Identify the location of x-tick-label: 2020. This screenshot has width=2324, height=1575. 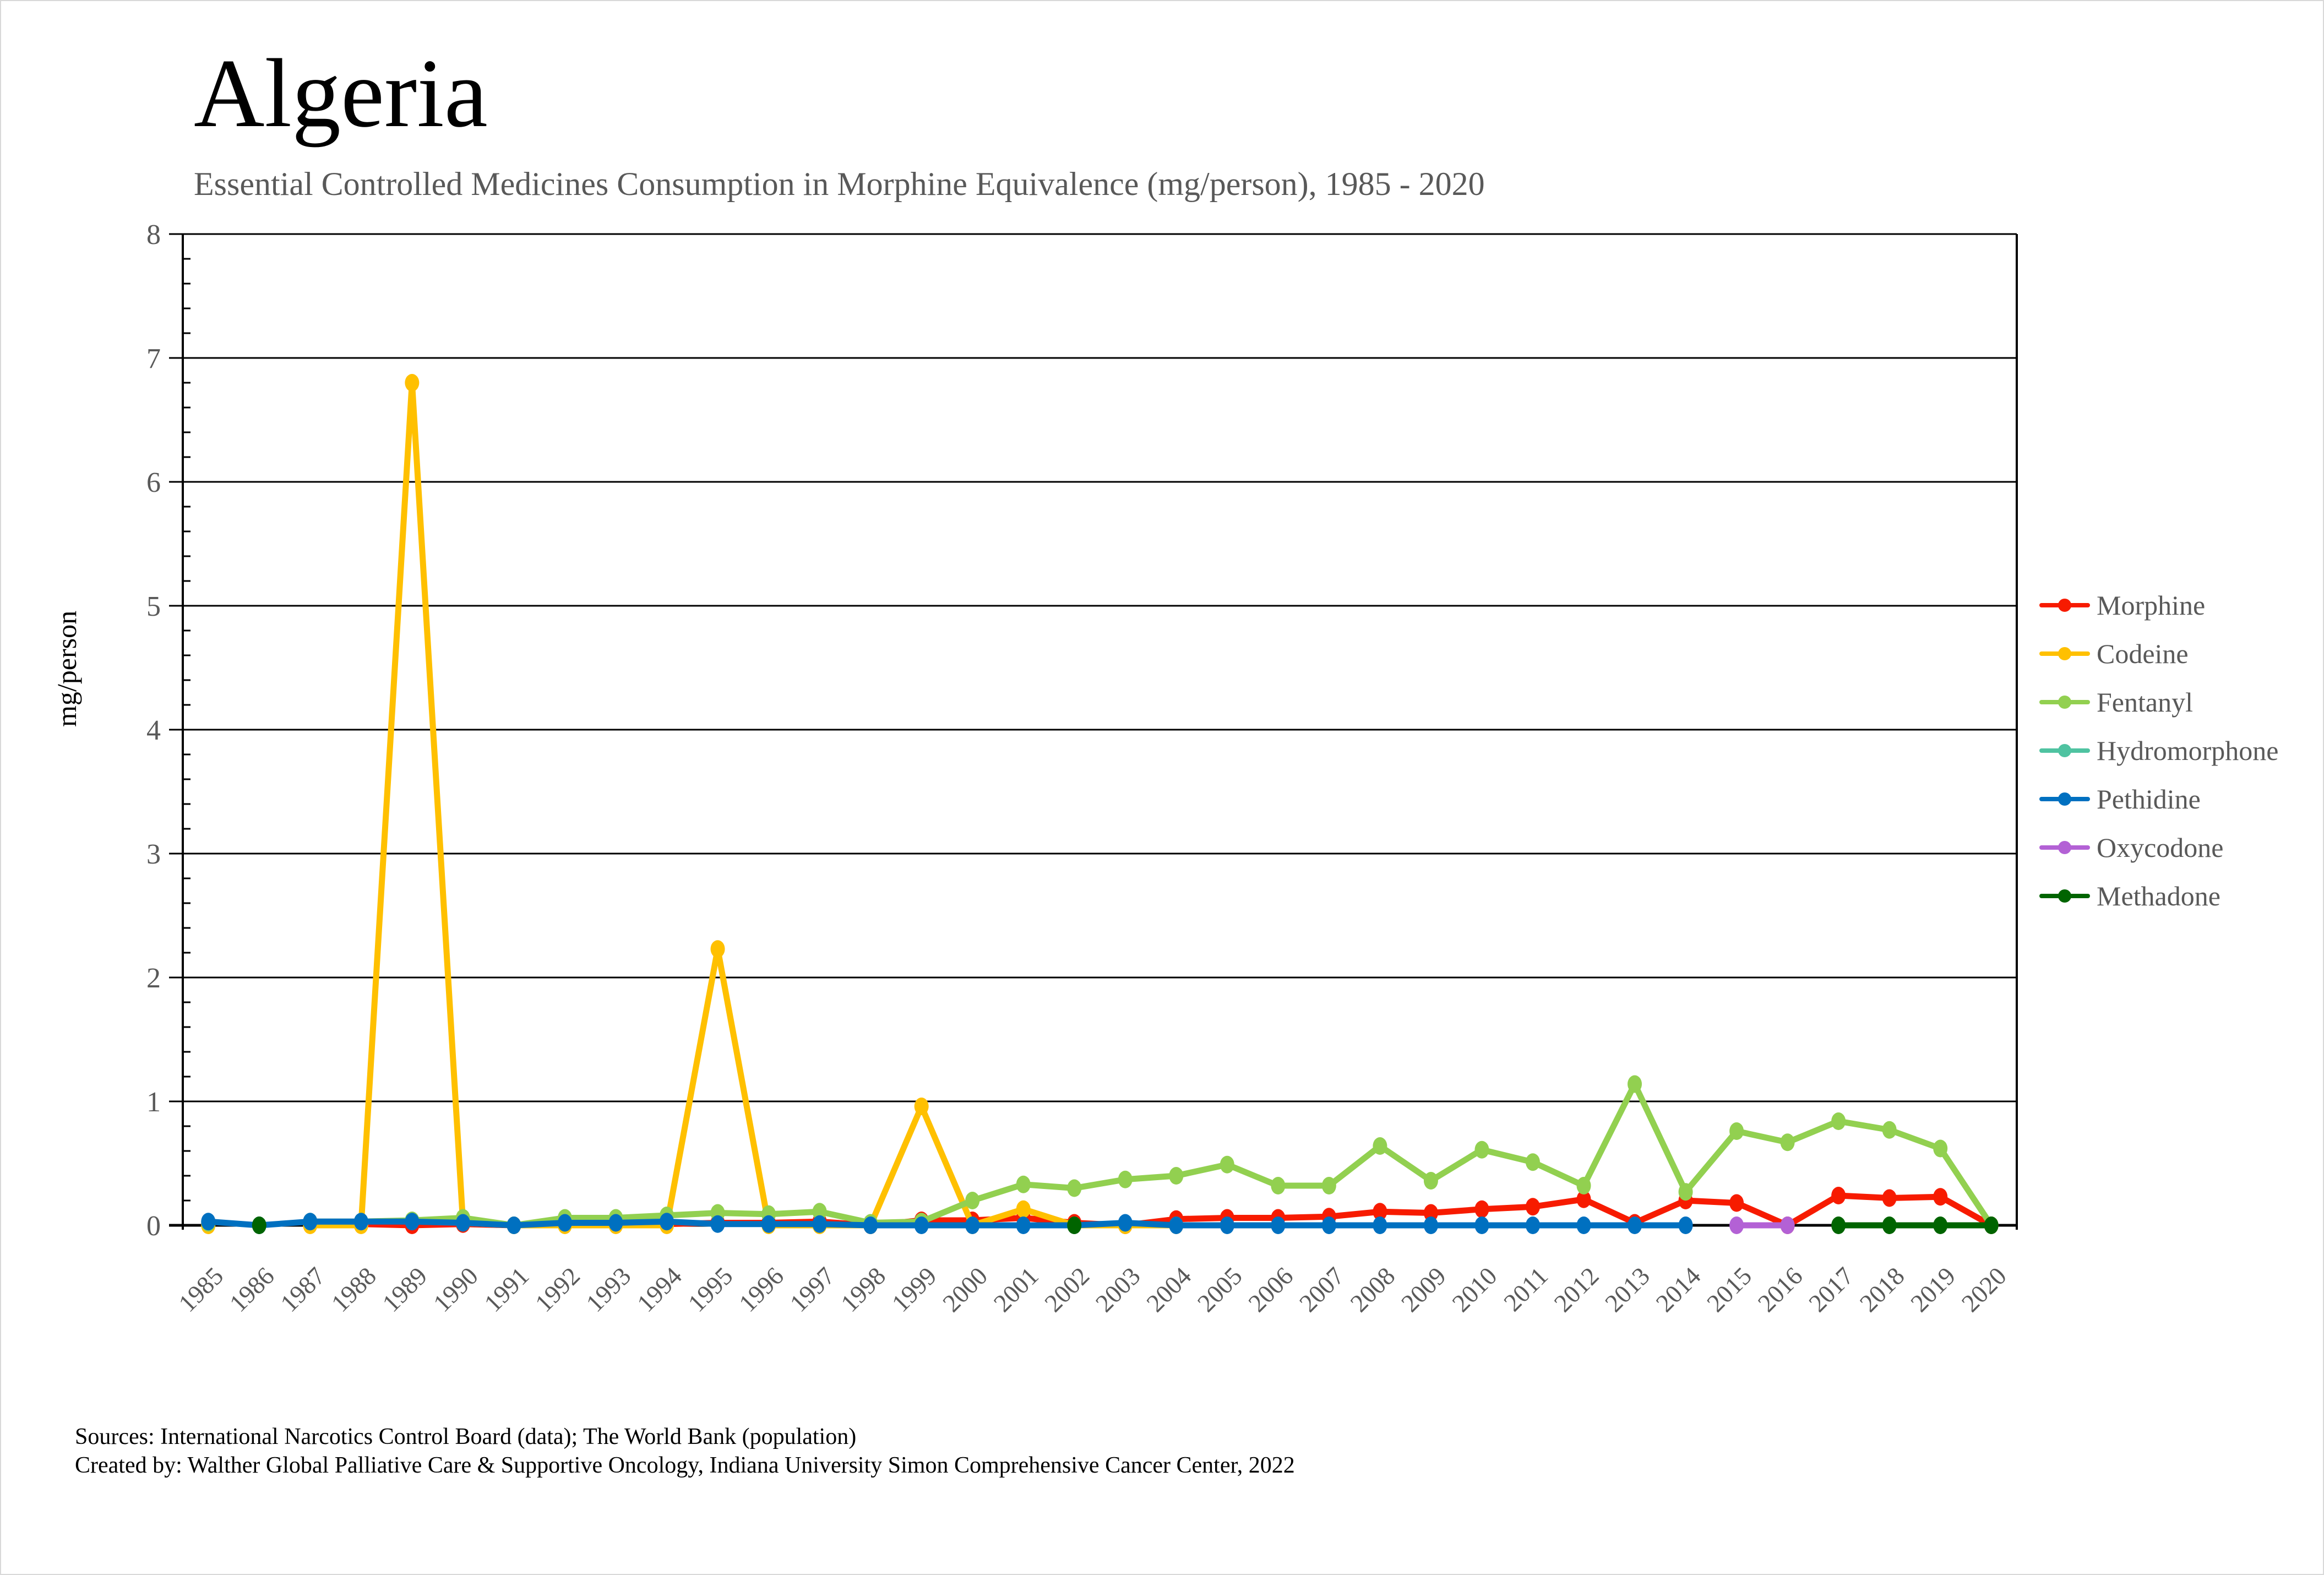
(1984, 1289).